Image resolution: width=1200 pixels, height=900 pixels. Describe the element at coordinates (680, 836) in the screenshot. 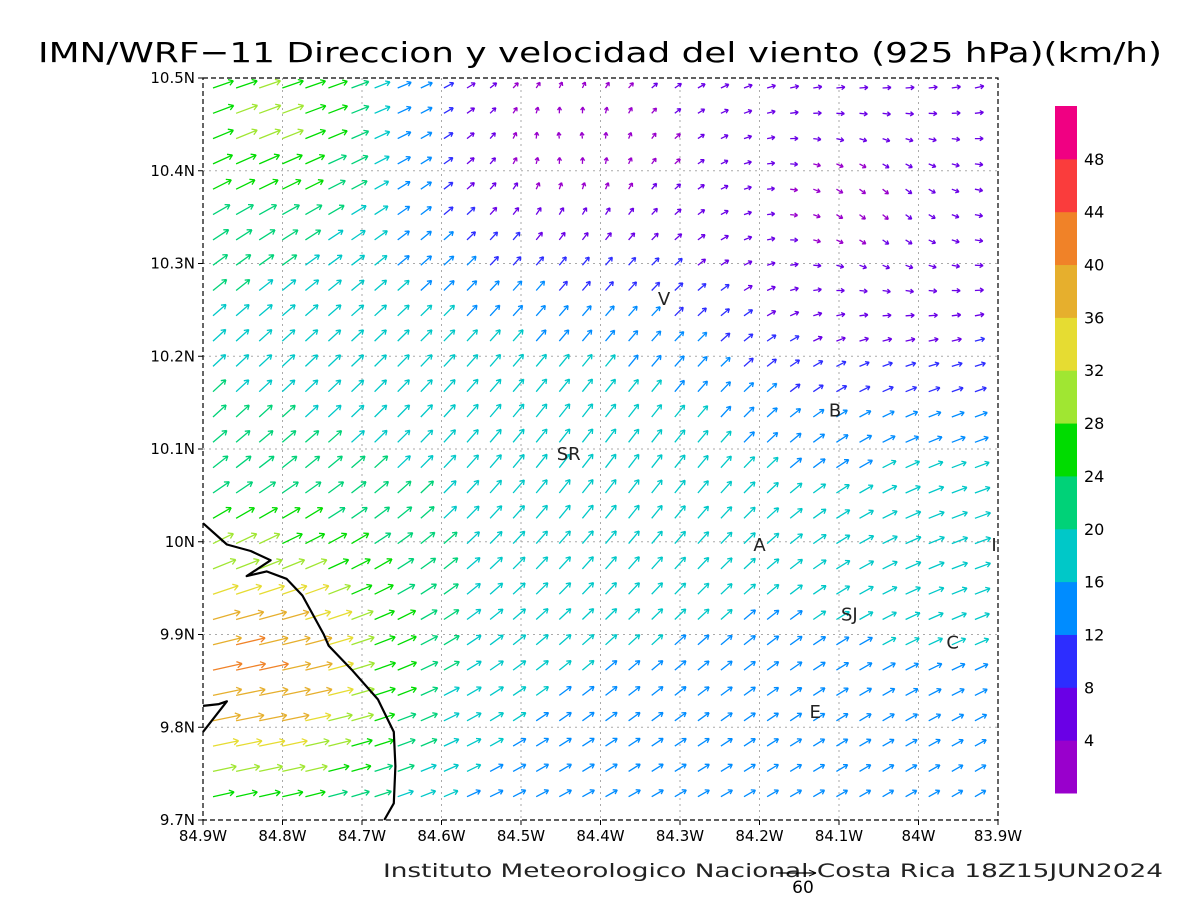

I see `x-tick-label-6: 84.3W` at that location.